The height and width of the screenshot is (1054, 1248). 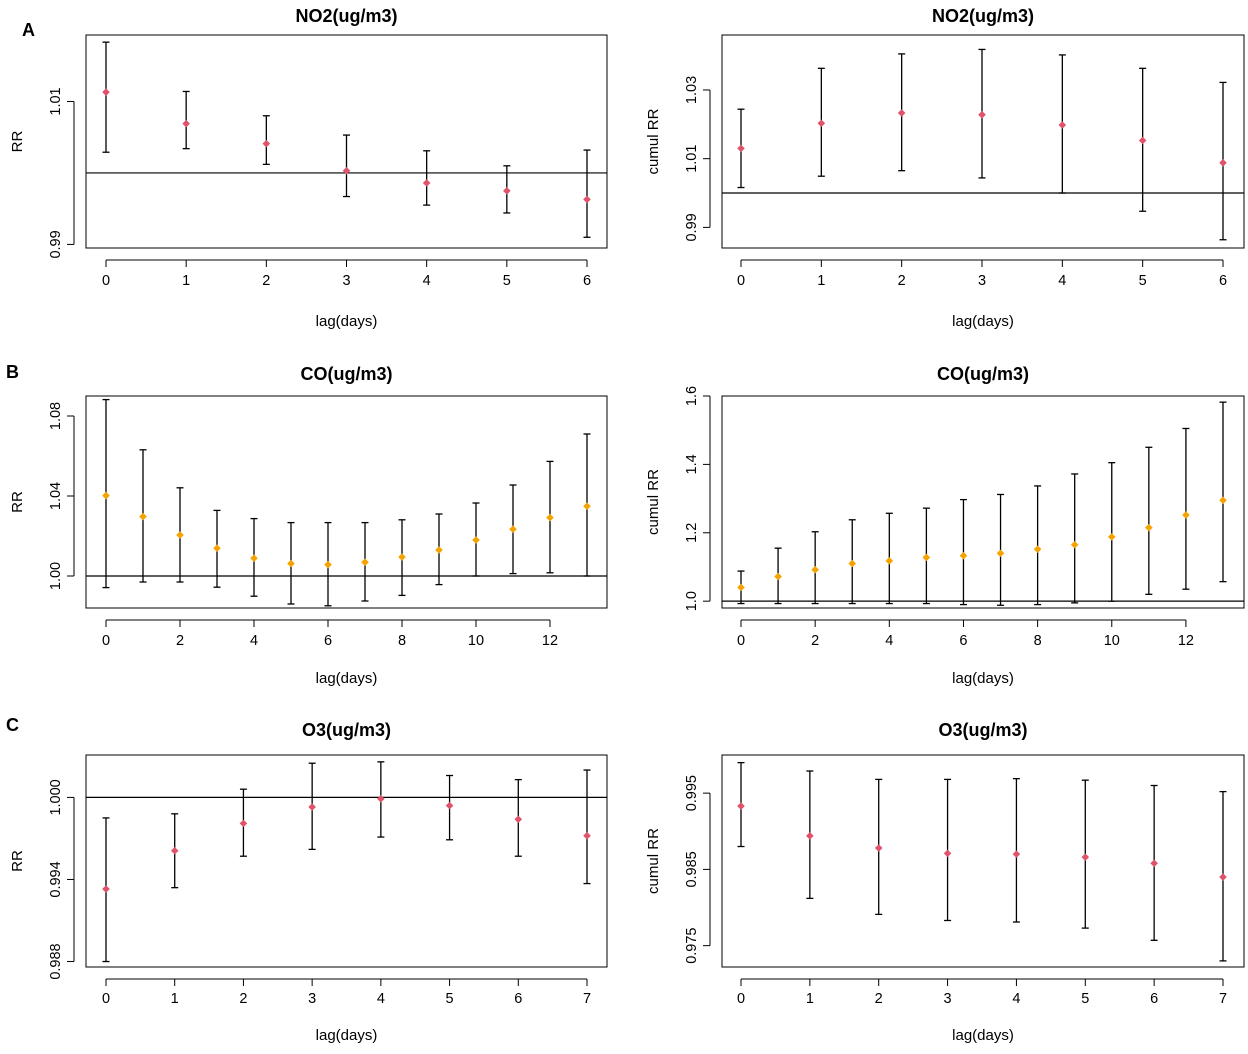 I want to click on y-tick-label: 1.00, so click(x=56, y=576).